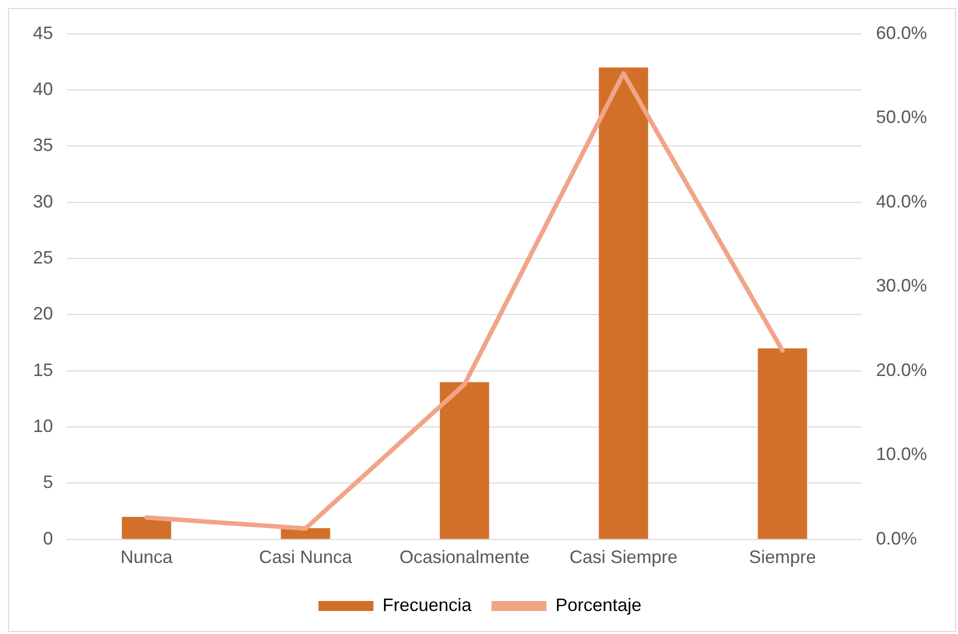 The width and height of the screenshot is (958, 634). I want to click on y-tick-label: 20, so click(43, 314).